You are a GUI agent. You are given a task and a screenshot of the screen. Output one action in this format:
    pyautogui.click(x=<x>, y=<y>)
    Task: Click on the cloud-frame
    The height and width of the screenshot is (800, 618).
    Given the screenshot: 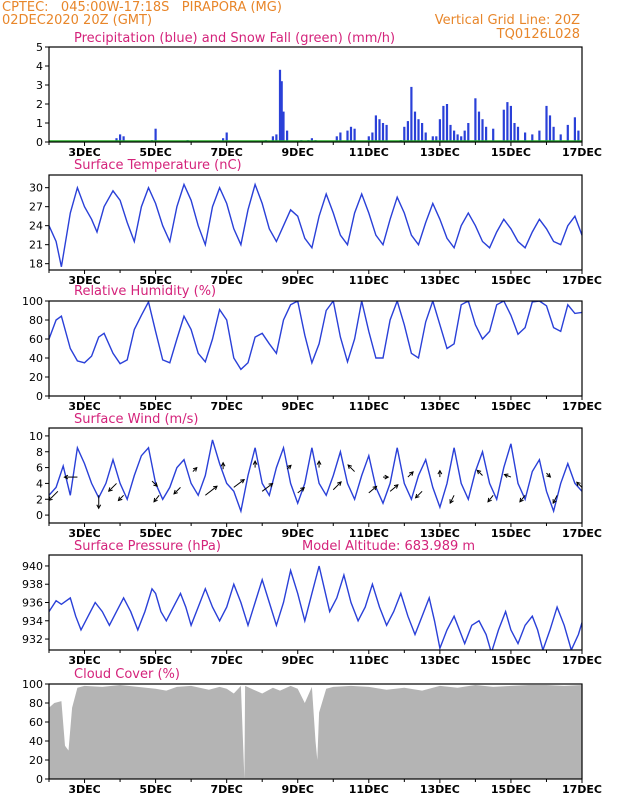 What is the action you would take?
    pyautogui.click(x=315, y=731)
    